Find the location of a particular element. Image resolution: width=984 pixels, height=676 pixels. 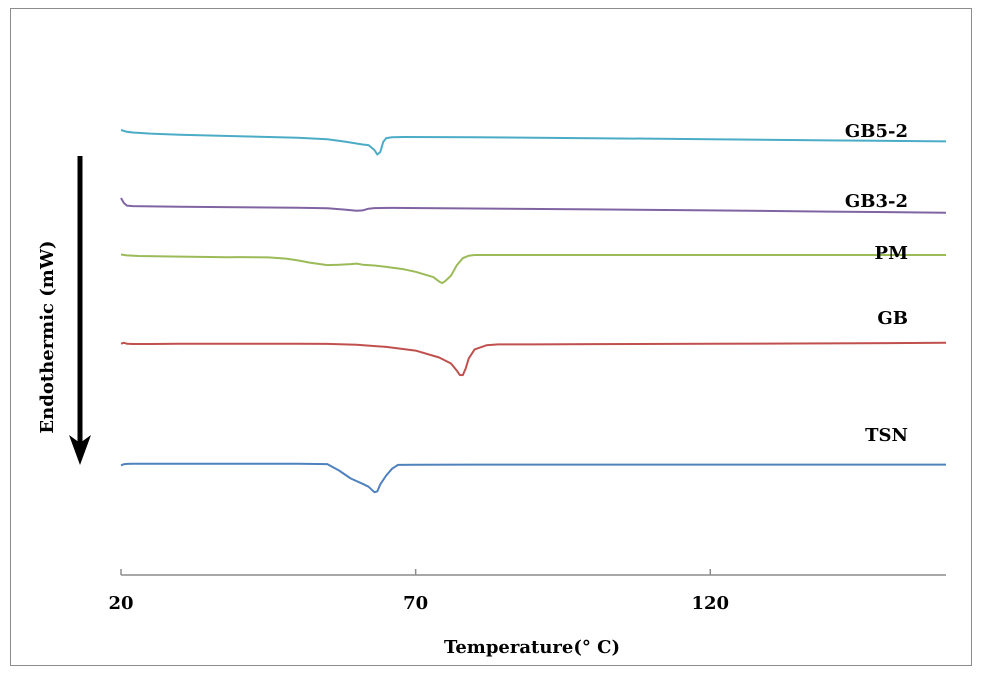

endothermic-arrow is located at coordinates (80, 310).